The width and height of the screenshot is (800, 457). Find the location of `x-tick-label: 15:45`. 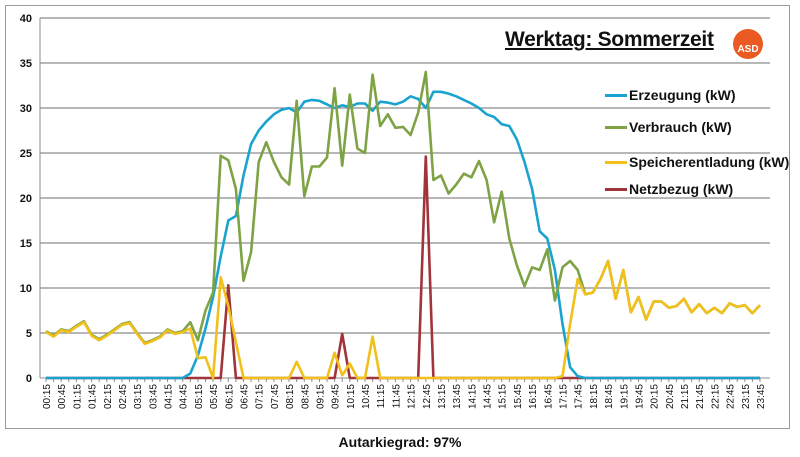

x-tick-label: 15:45 is located at coordinates (518, 396).